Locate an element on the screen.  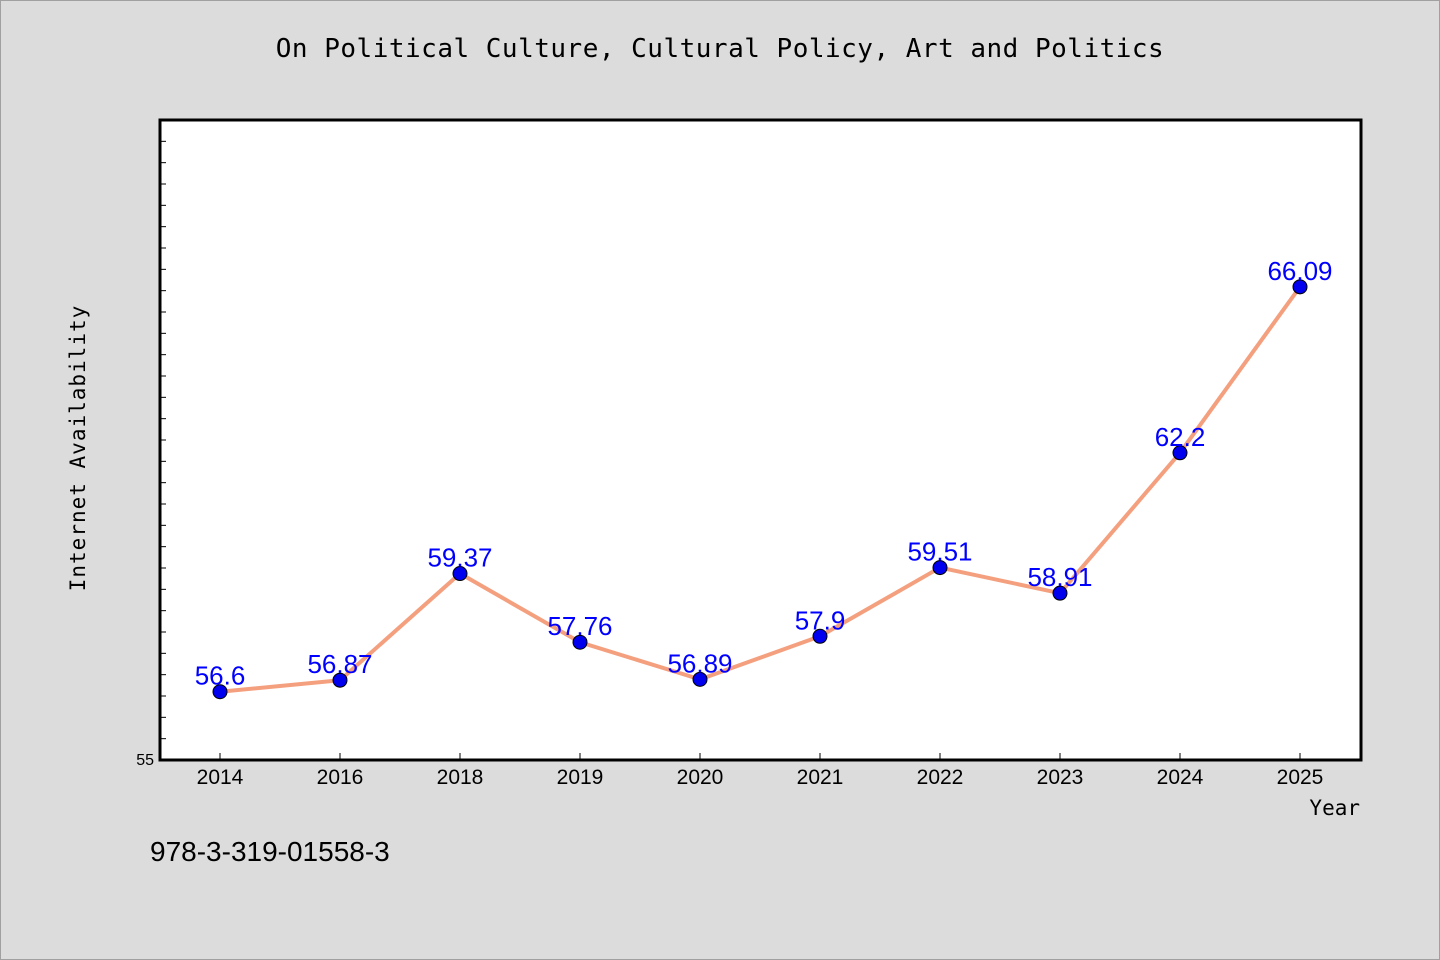
data-label: 66.09 is located at coordinates (1299, 271).